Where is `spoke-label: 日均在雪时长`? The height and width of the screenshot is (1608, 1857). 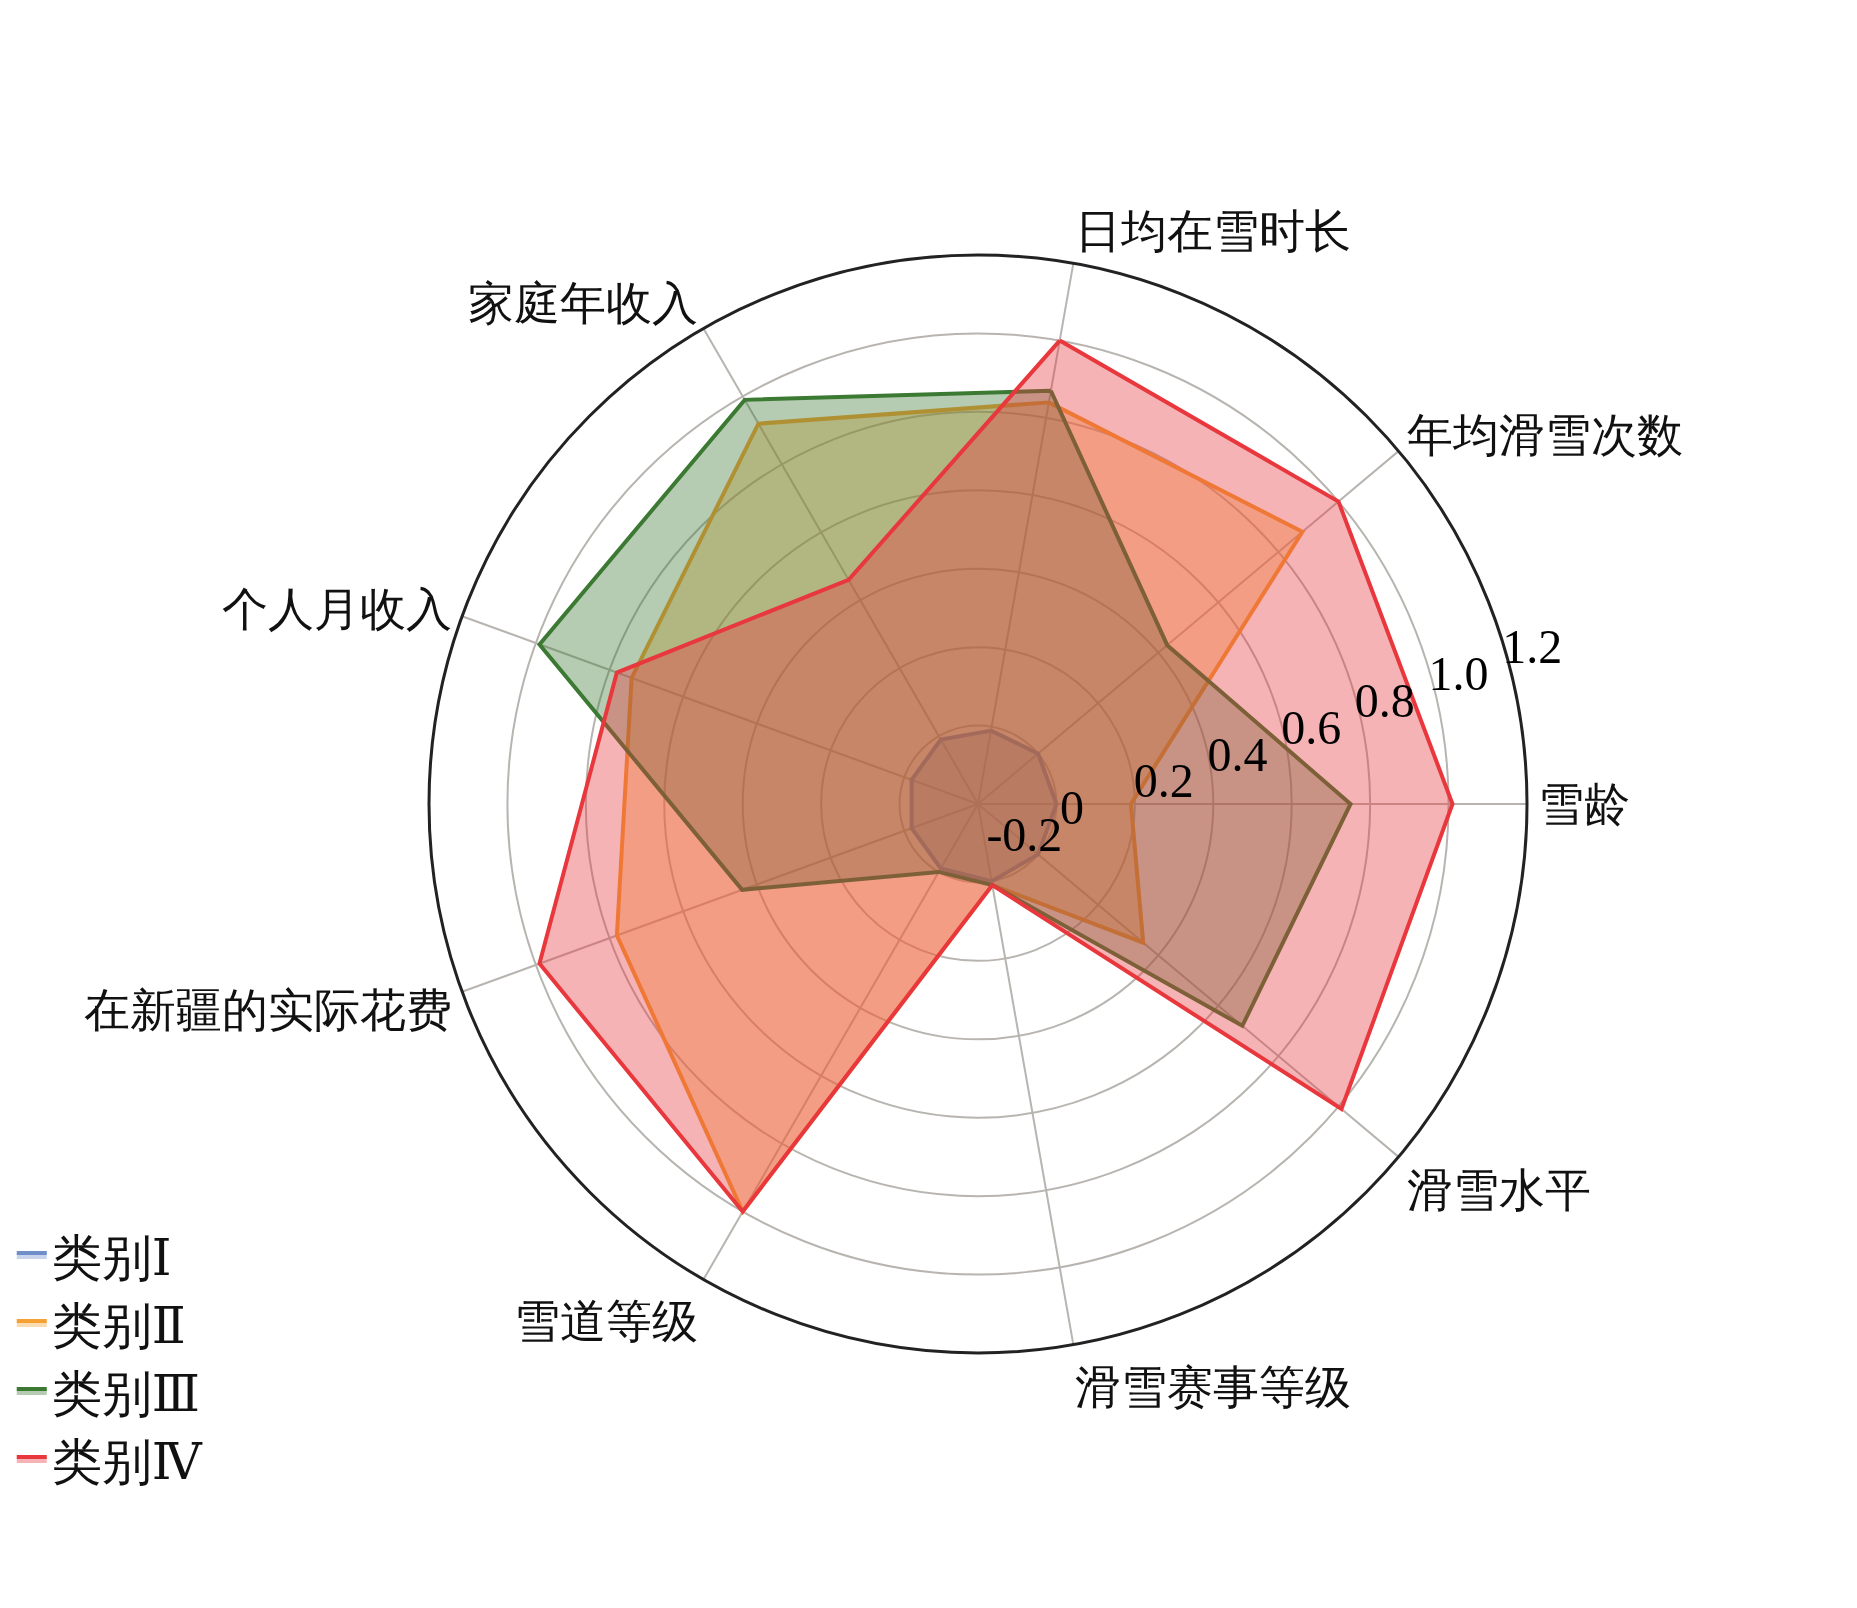
spoke-label: 日均在雪时长 is located at coordinates (1213, 231).